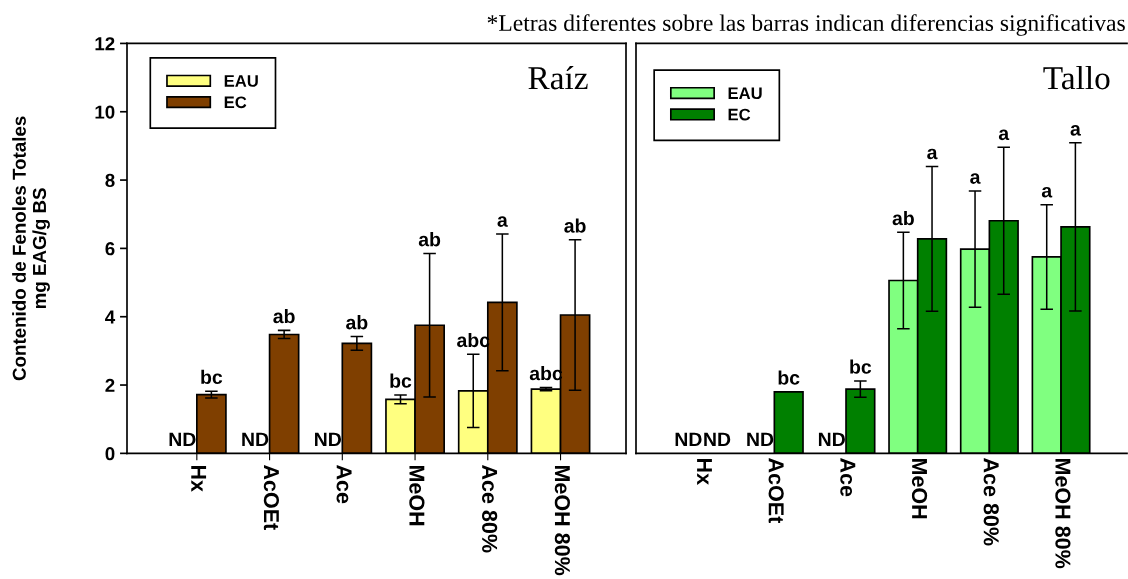 This screenshot has height=579, width=1128. What do you see at coordinates (110, 385) in the screenshot?
I see `y-tick-label: 2` at bounding box center [110, 385].